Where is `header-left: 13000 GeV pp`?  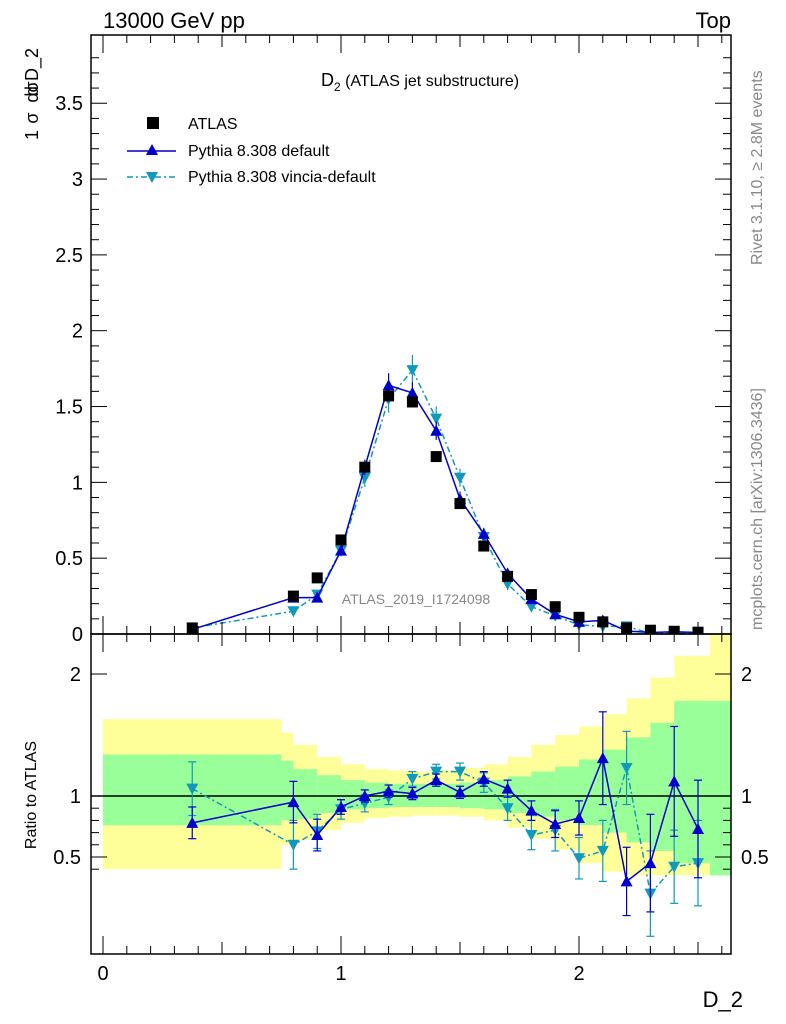
header-left: 13000 GeV pp is located at coordinates (174, 20).